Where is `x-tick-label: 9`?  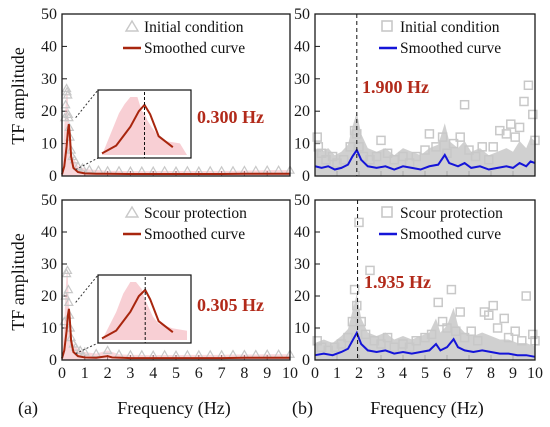
x-tick-label: 9 is located at coordinates (267, 373).